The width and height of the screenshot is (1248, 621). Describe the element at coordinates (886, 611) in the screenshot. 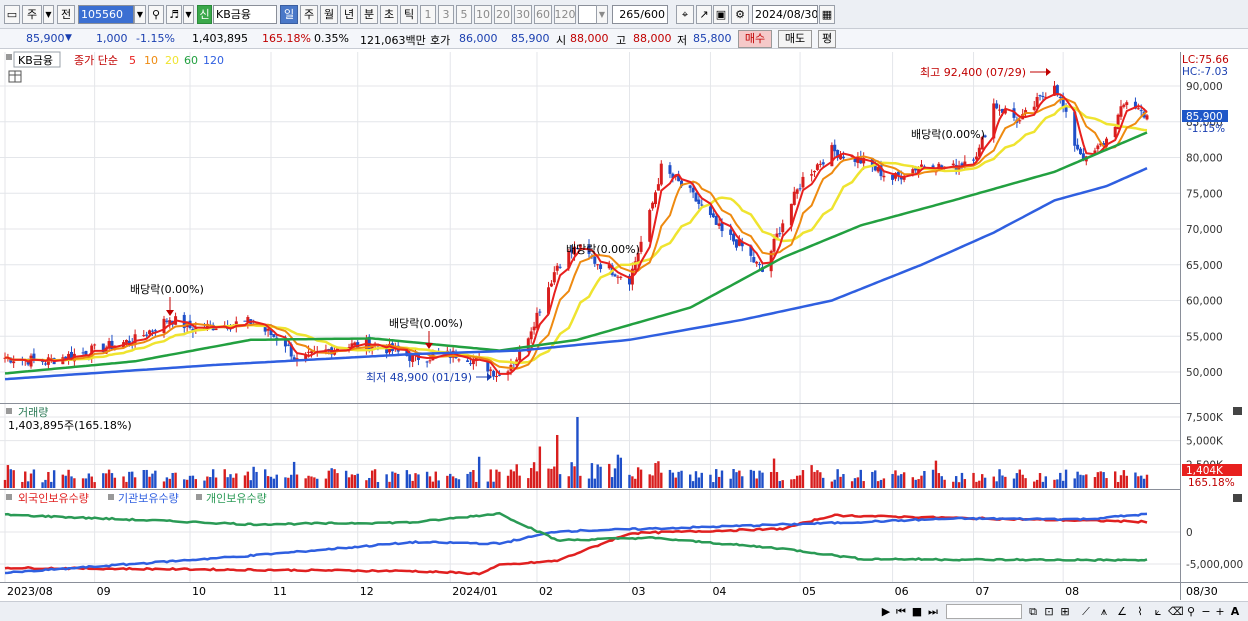

I see `scroll-right-icon: ▶` at that location.